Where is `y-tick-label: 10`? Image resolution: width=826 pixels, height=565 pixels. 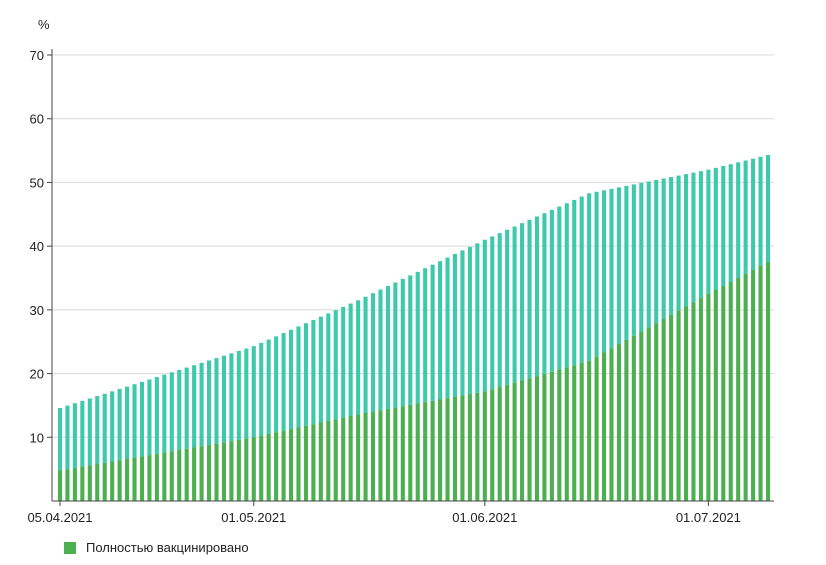
y-tick-label: 10 is located at coordinates (37, 437).